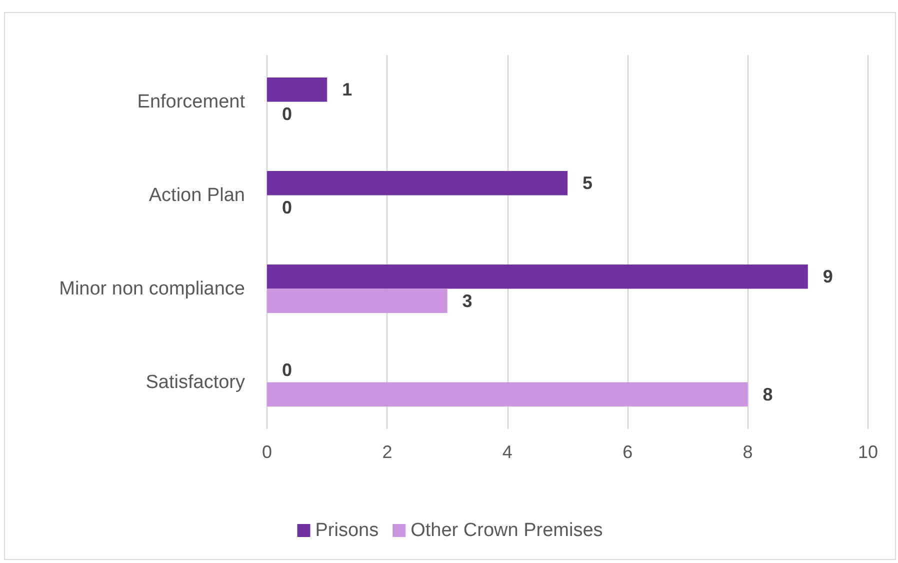  I want to click on x-tick-label: 10, so click(868, 452).